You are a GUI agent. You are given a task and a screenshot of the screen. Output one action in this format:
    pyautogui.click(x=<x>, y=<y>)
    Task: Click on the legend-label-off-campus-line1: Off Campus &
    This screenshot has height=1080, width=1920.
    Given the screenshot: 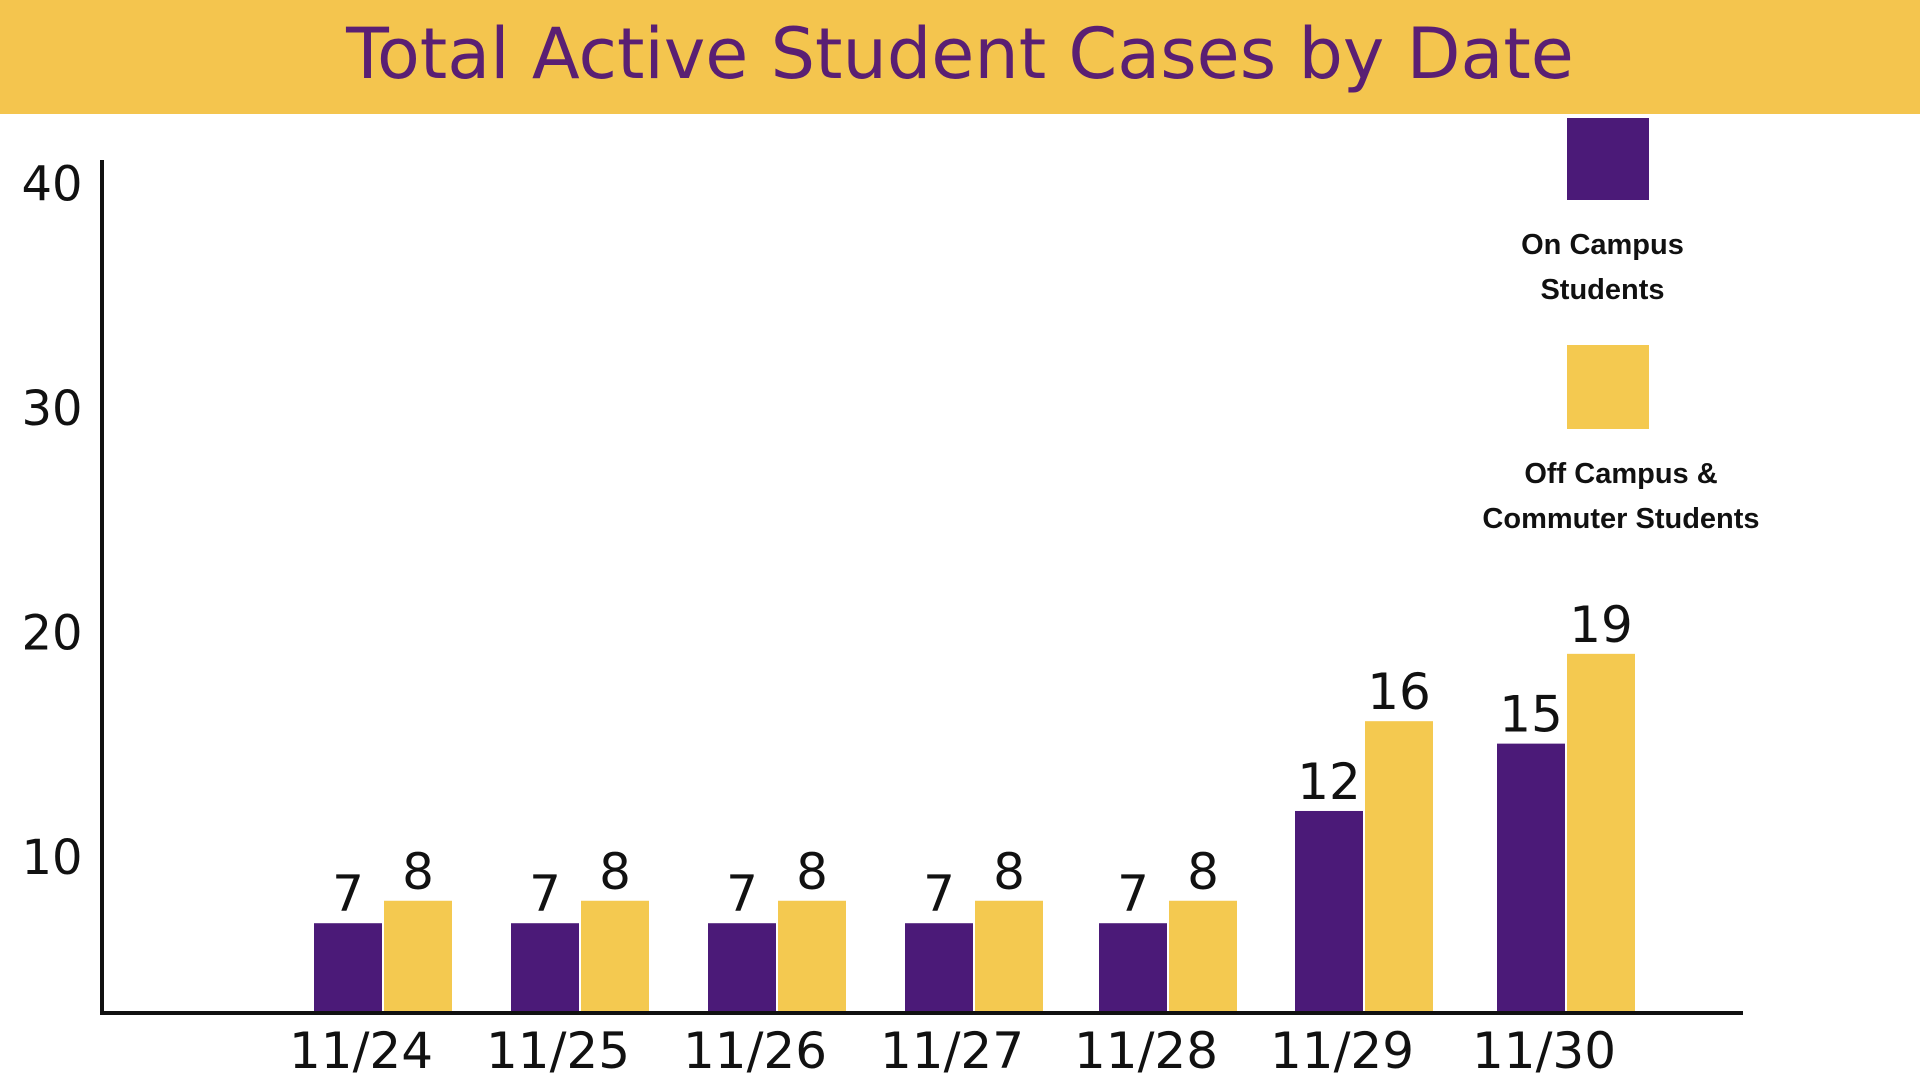 What is the action you would take?
    pyautogui.click(x=1621, y=474)
    